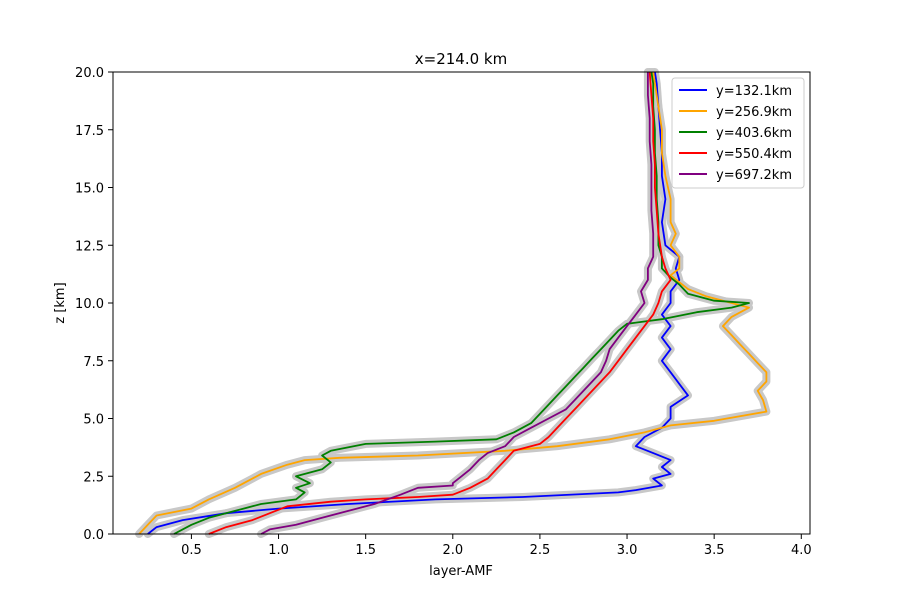 Image resolution: width=900 pixels, height=600 pixels. What do you see at coordinates (89, 73) in the screenshot?
I see `y-tick-label: 20.0` at bounding box center [89, 73].